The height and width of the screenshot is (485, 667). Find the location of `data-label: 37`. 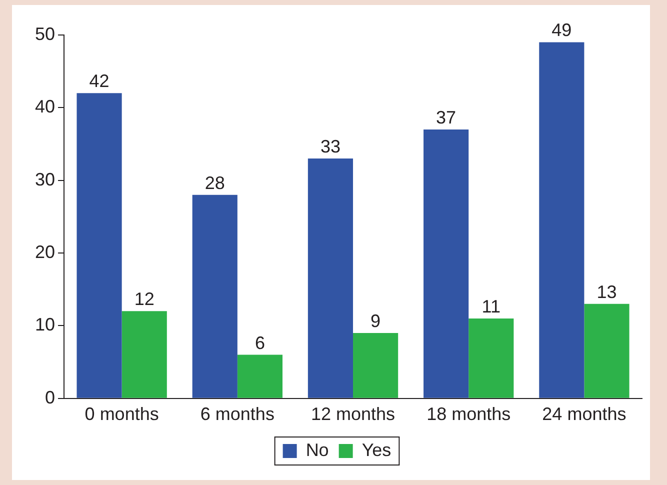

data-label: 37 is located at coordinates (446, 117).